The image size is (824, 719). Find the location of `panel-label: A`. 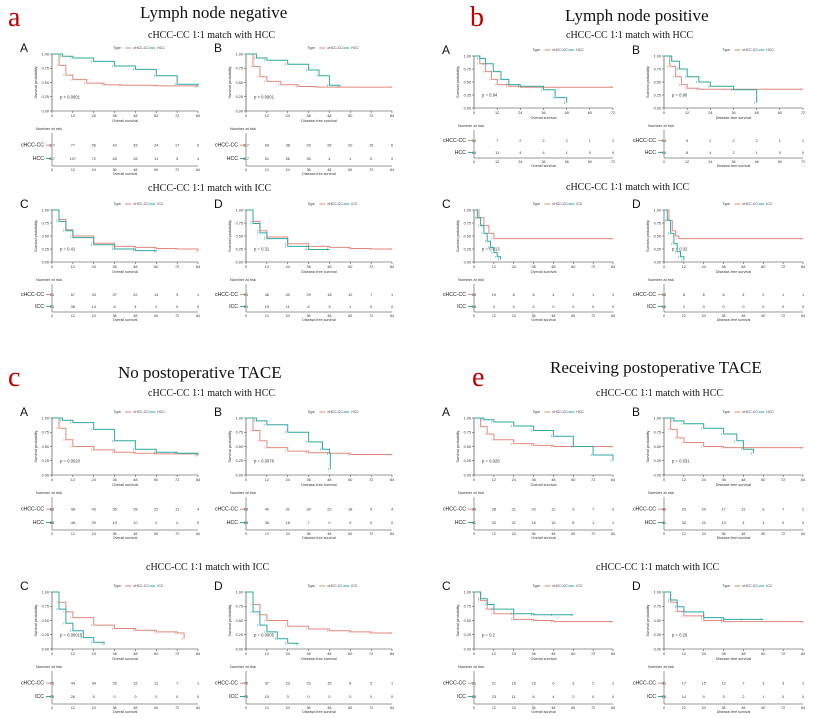

panel-label: A is located at coordinates (24, 48).